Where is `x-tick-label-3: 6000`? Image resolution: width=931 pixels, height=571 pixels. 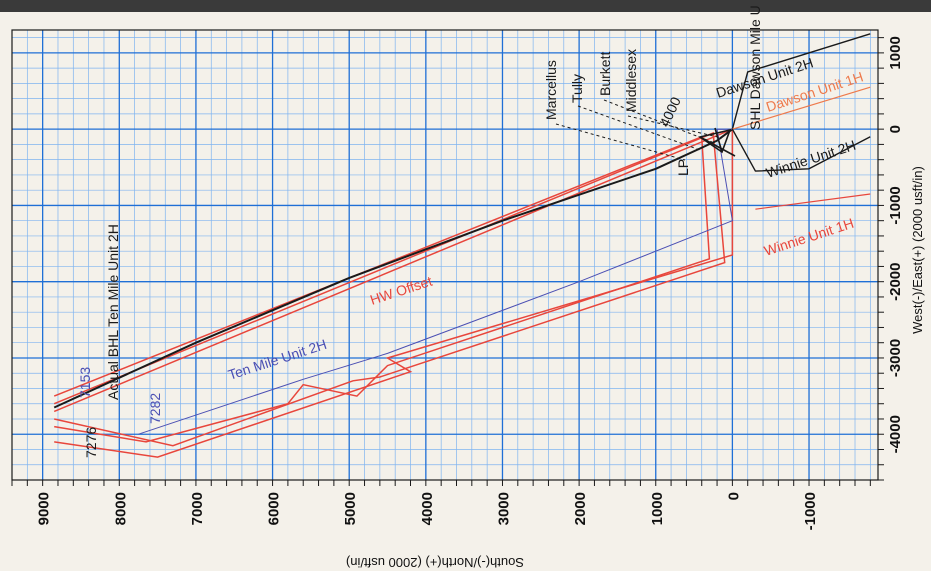
x-tick-label-3: 6000 is located at coordinates (274, 508).